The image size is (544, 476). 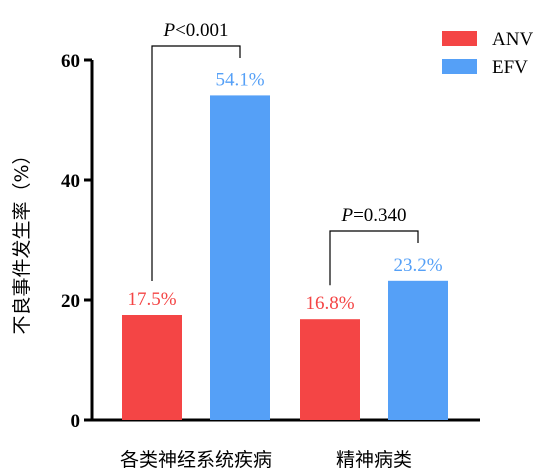 I want to click on y-tick-label: 40, so click(x=70, y=181).